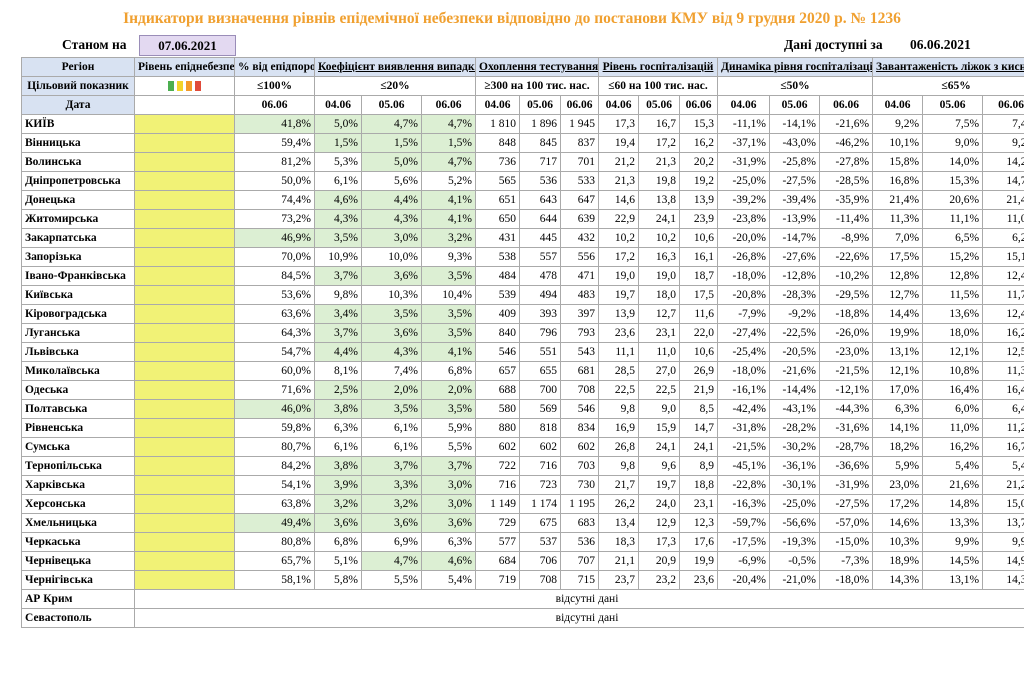 This screenshot has height=674, width=1024. Describe the element at coordinates (846, 466) in the screenshot. I see `hospital-dynamics-cell: -36,6%` at that location.